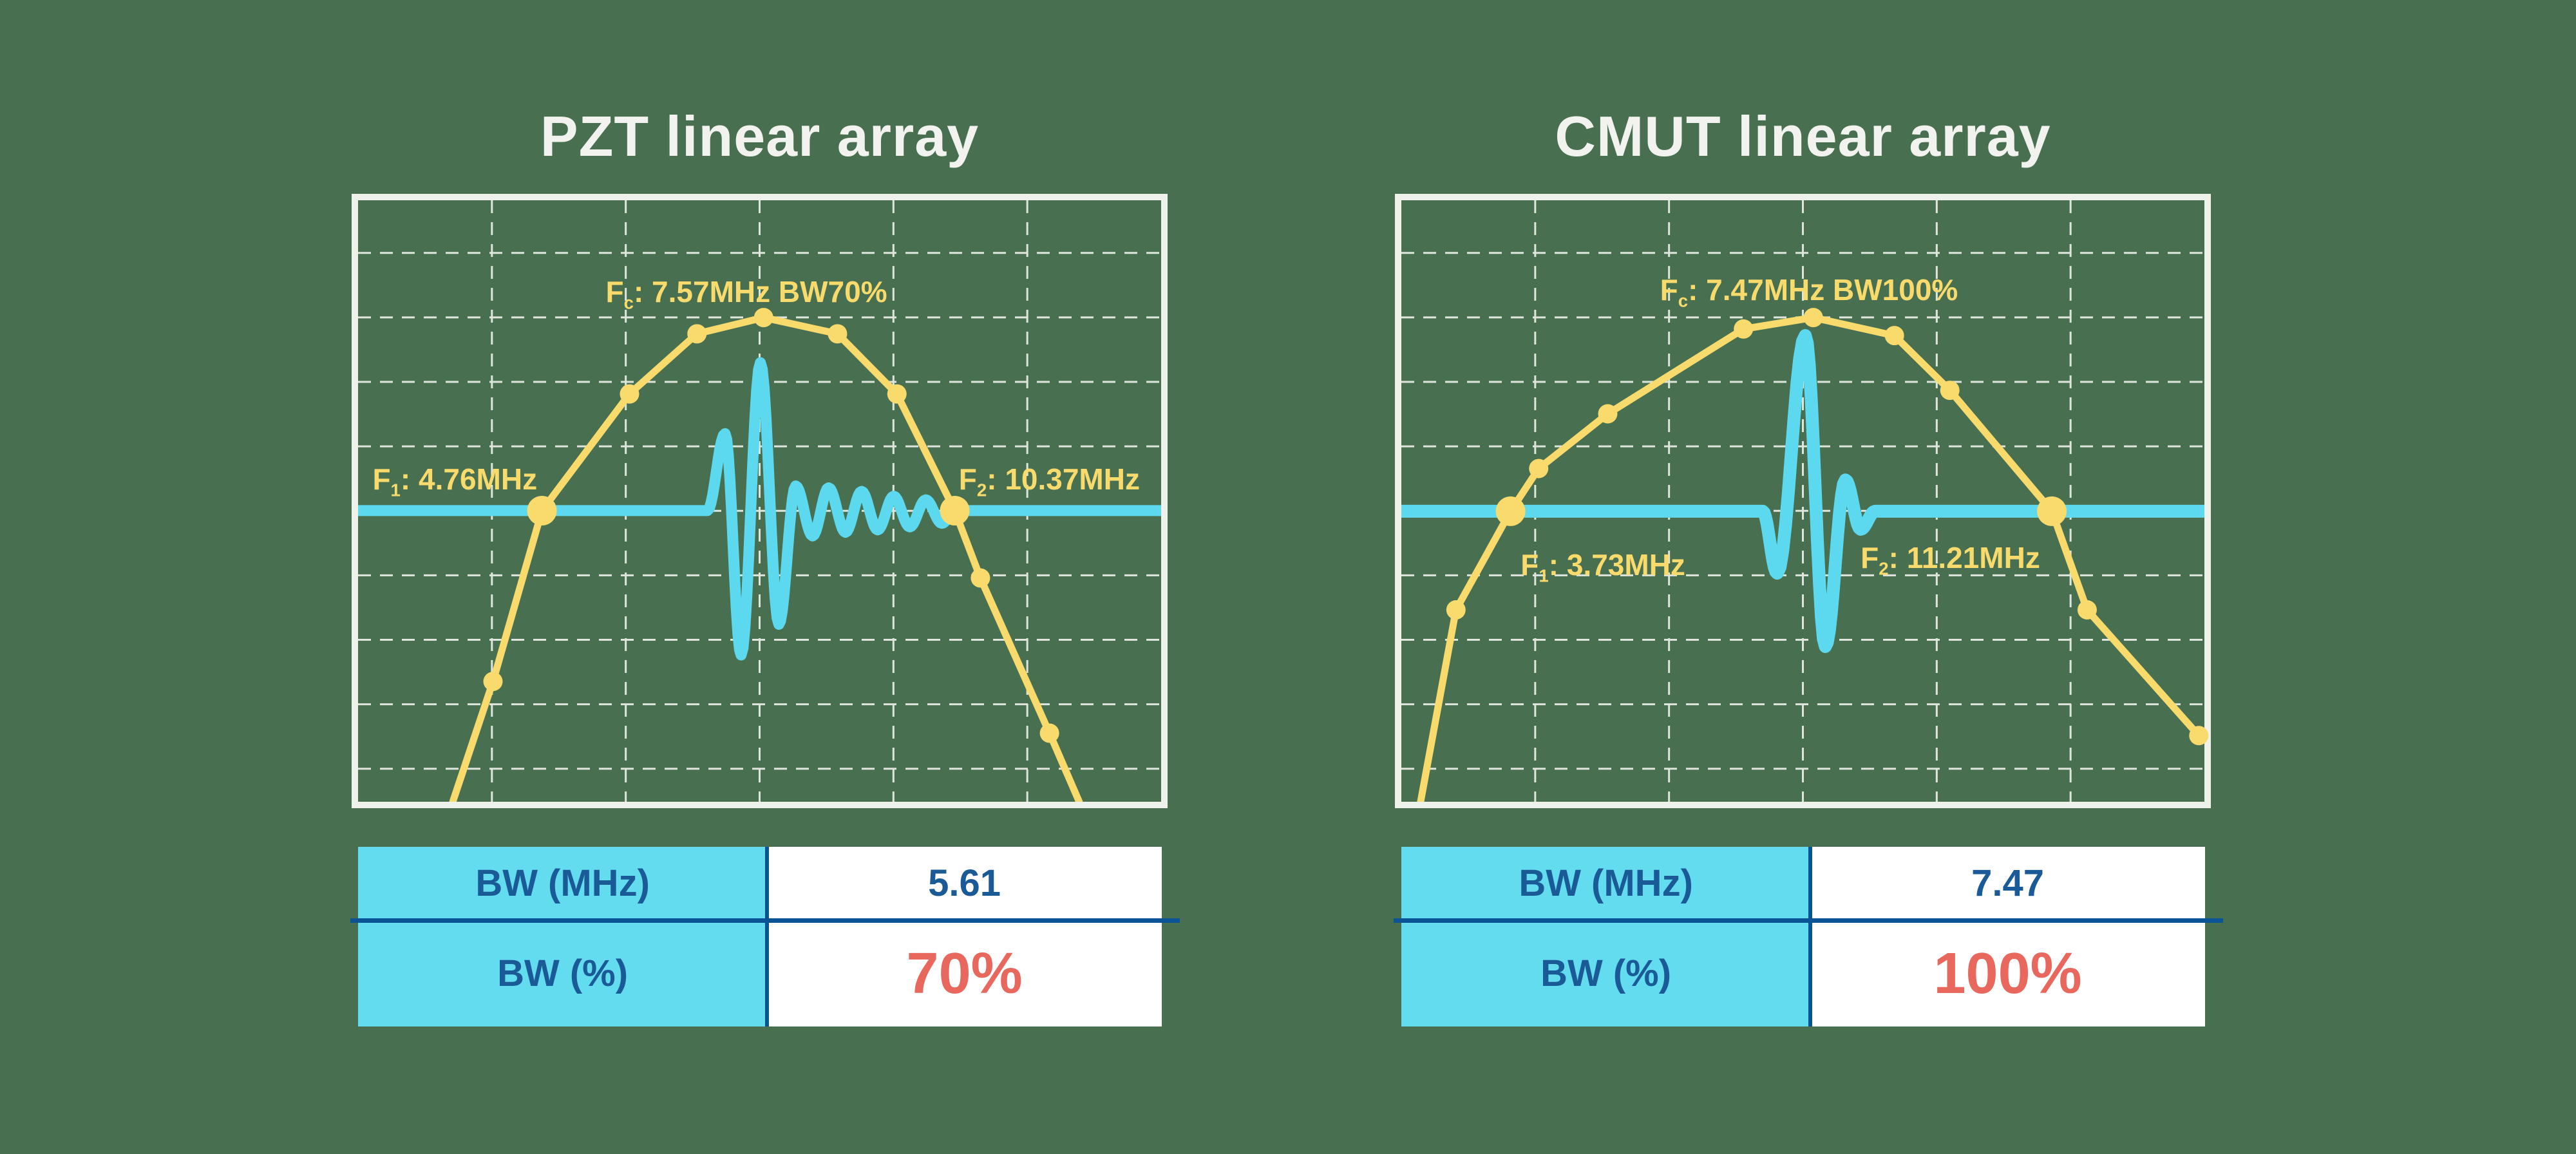 Image resolution: width=2576 pixels, height=1154 pixels. I want to click on table-row: BW (MHz) 5.61, so click(760, 884).